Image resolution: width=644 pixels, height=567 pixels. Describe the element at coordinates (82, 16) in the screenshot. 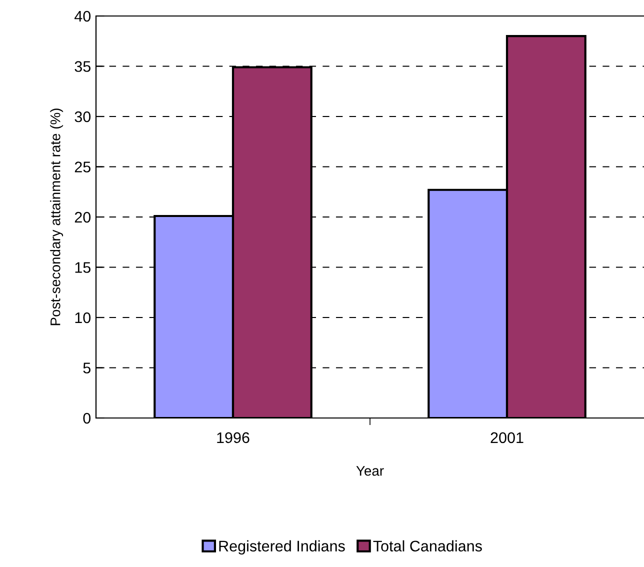

I see `y-tick-label: 40` at that location.